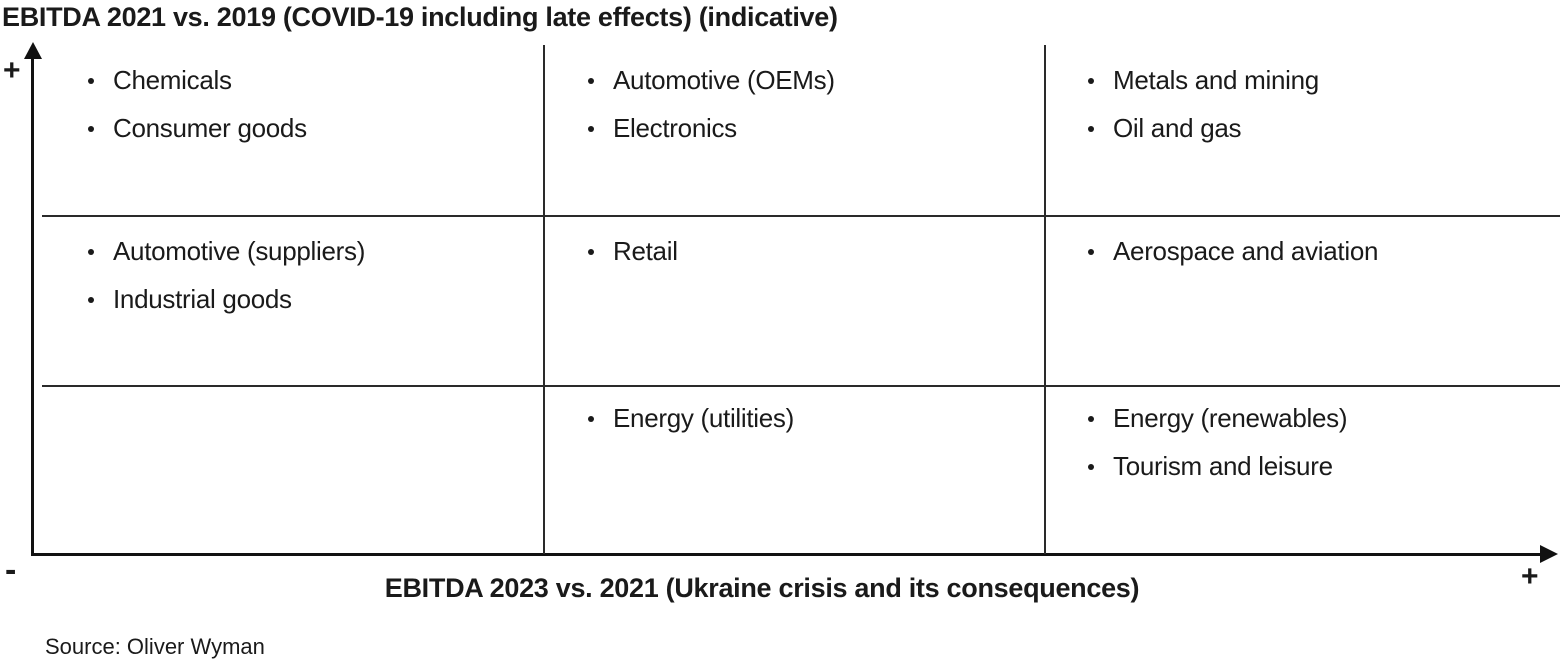 The height and width of the screenshot is (668, 1560). Describe the element at coordinates (724, 79) in the screenshot. I see `industry-label: Automotive (OEMs)` at that location.